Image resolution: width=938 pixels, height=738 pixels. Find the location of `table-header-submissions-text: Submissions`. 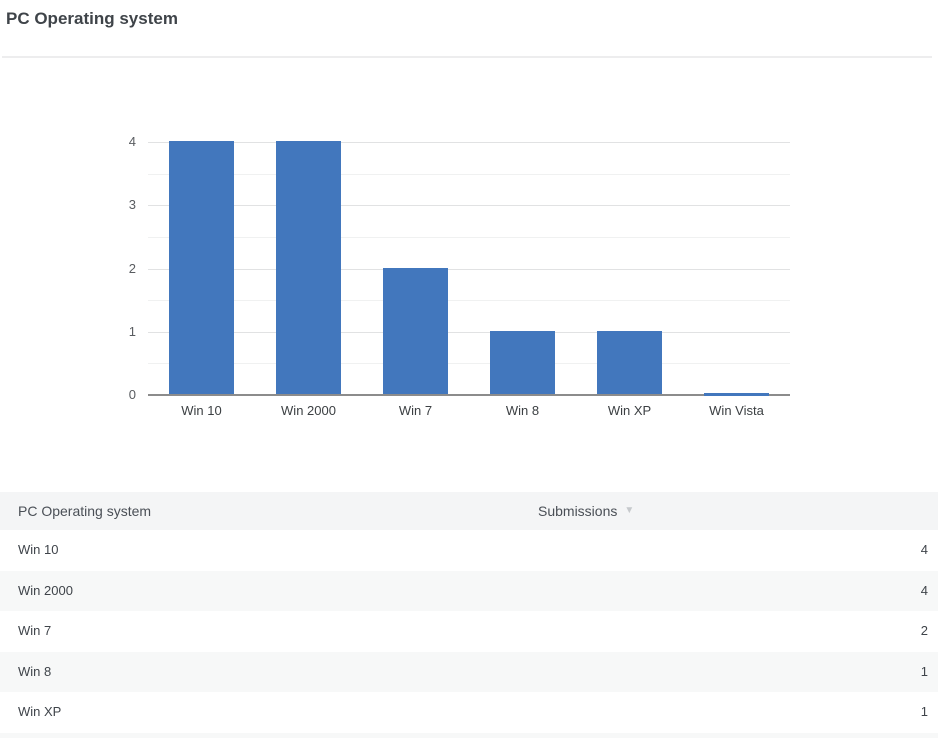

table-header-submissions-text: Submissions is located at coordinates (578, 511).